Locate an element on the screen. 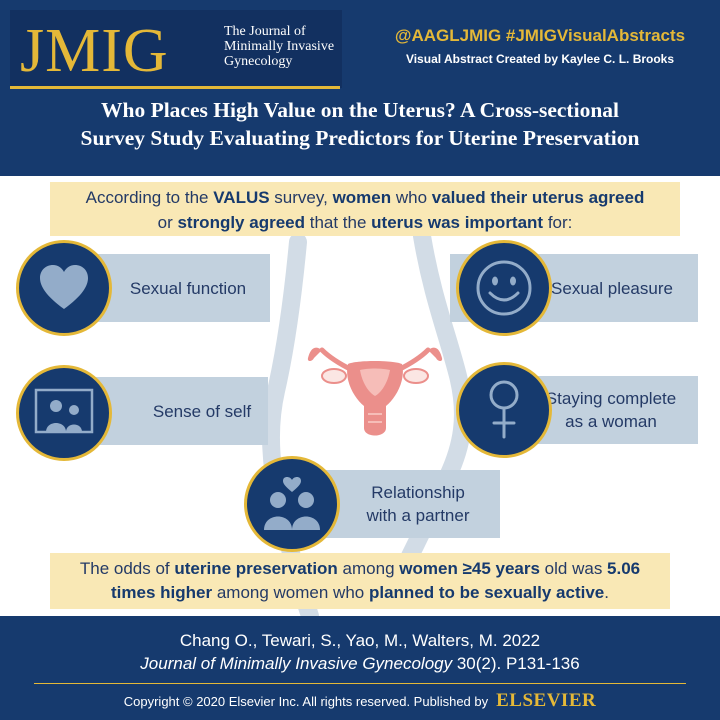 The image size is (720, 720). relationship-circle is located at coordinates (292, 504).